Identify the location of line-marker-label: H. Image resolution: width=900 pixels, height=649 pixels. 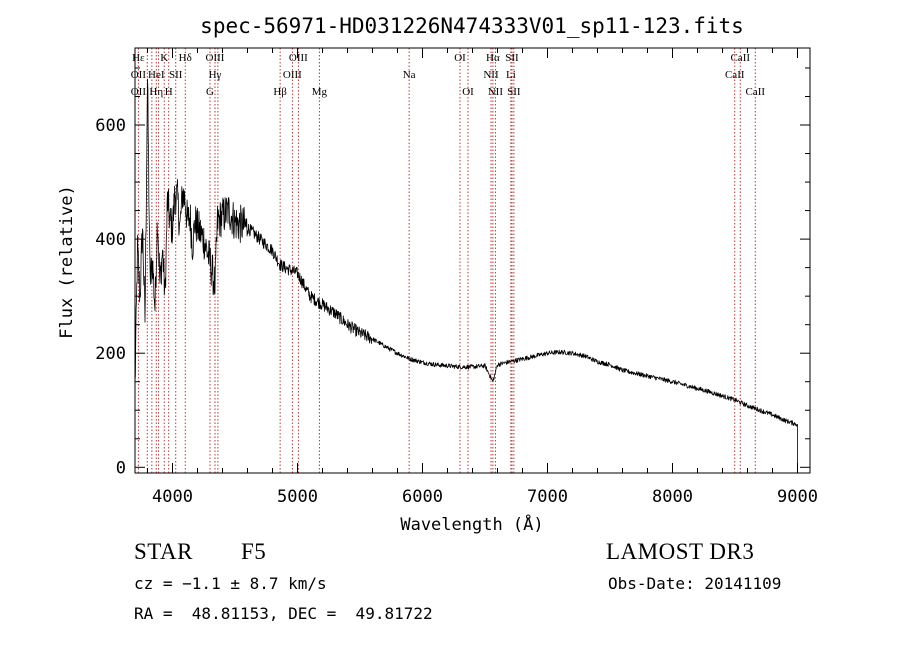
(169, 92).